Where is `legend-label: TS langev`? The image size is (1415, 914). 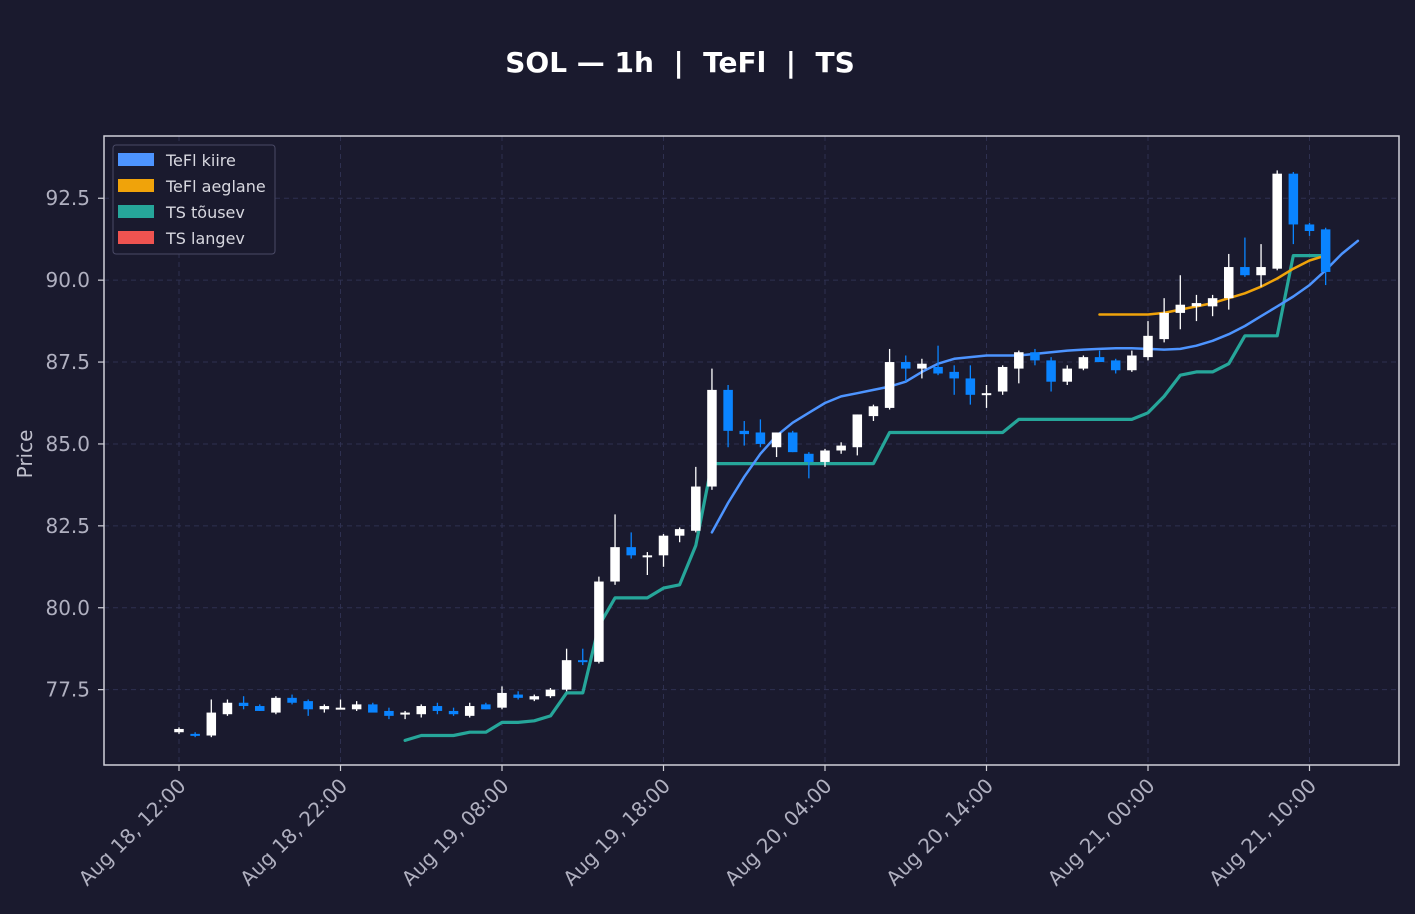 legend-label: TS langev is located at coordinates (205, 238).